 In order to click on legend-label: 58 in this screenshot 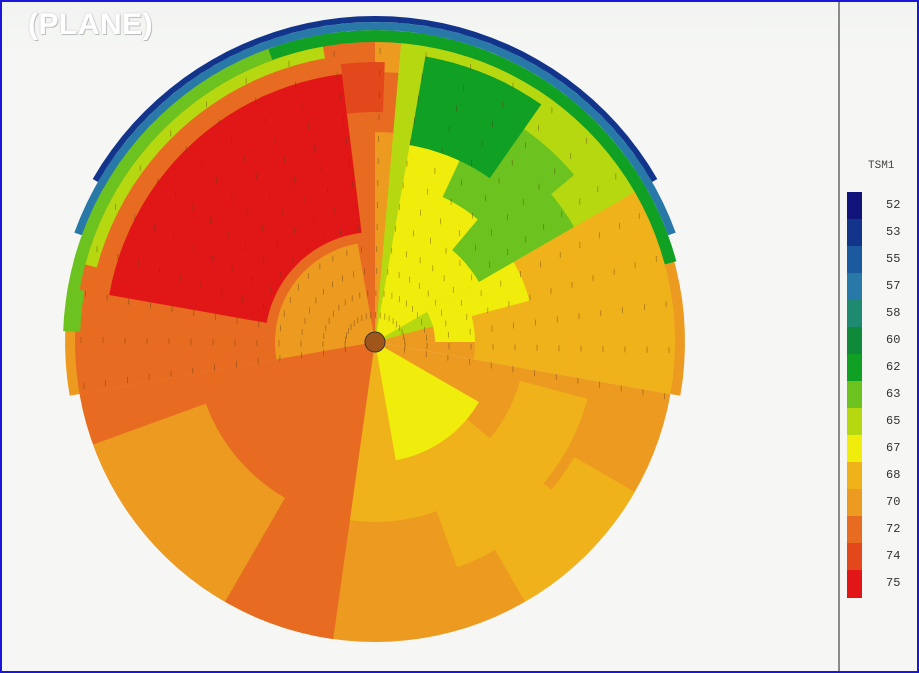, I will do `click(893, 313)`.